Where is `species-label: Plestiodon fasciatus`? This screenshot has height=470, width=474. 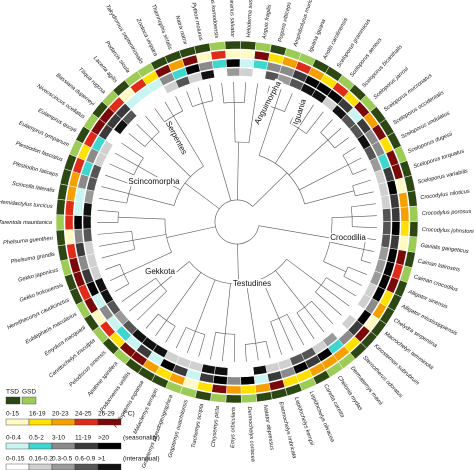
species-label: Plestiodon fasciatus is located at coordinates (39, 152).